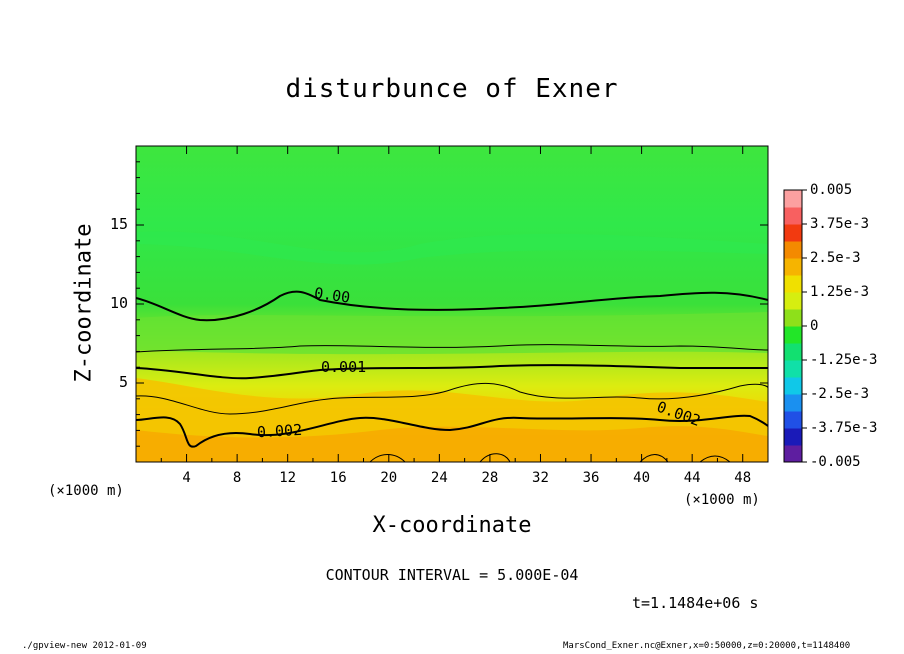 This screenshot has height=654, width=904. Describe the element at coordinates (118, 224) in the screenshot. I see `y-tick-label: 15` at that location.